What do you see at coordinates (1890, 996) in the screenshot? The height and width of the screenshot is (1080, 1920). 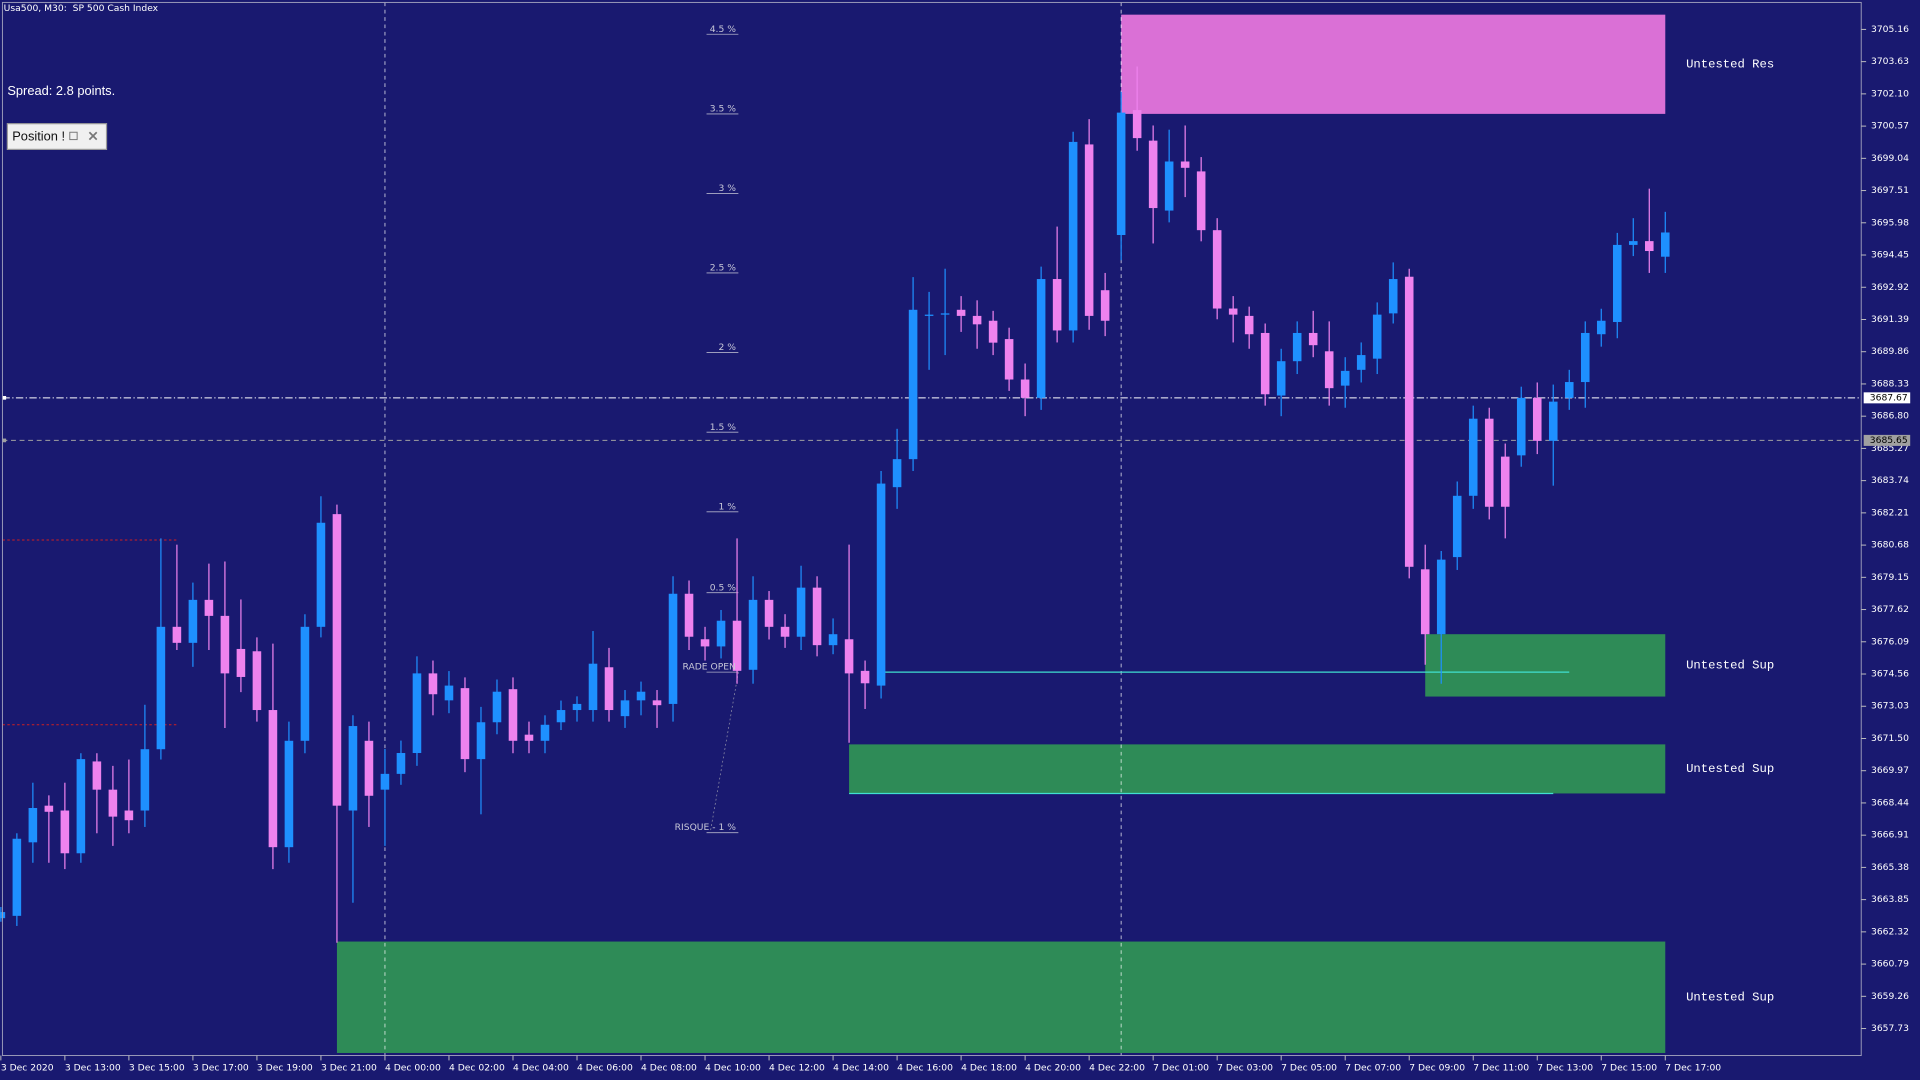 I see `y-tick-label: 3659.26` at bounding box center [1890, 996].